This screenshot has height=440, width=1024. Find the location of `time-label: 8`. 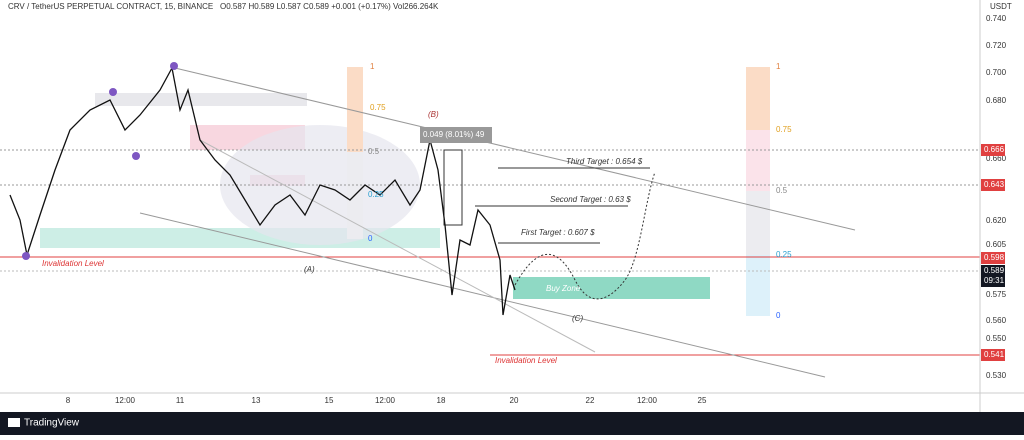

time-label: 8 is located at coordinates (68, 400).